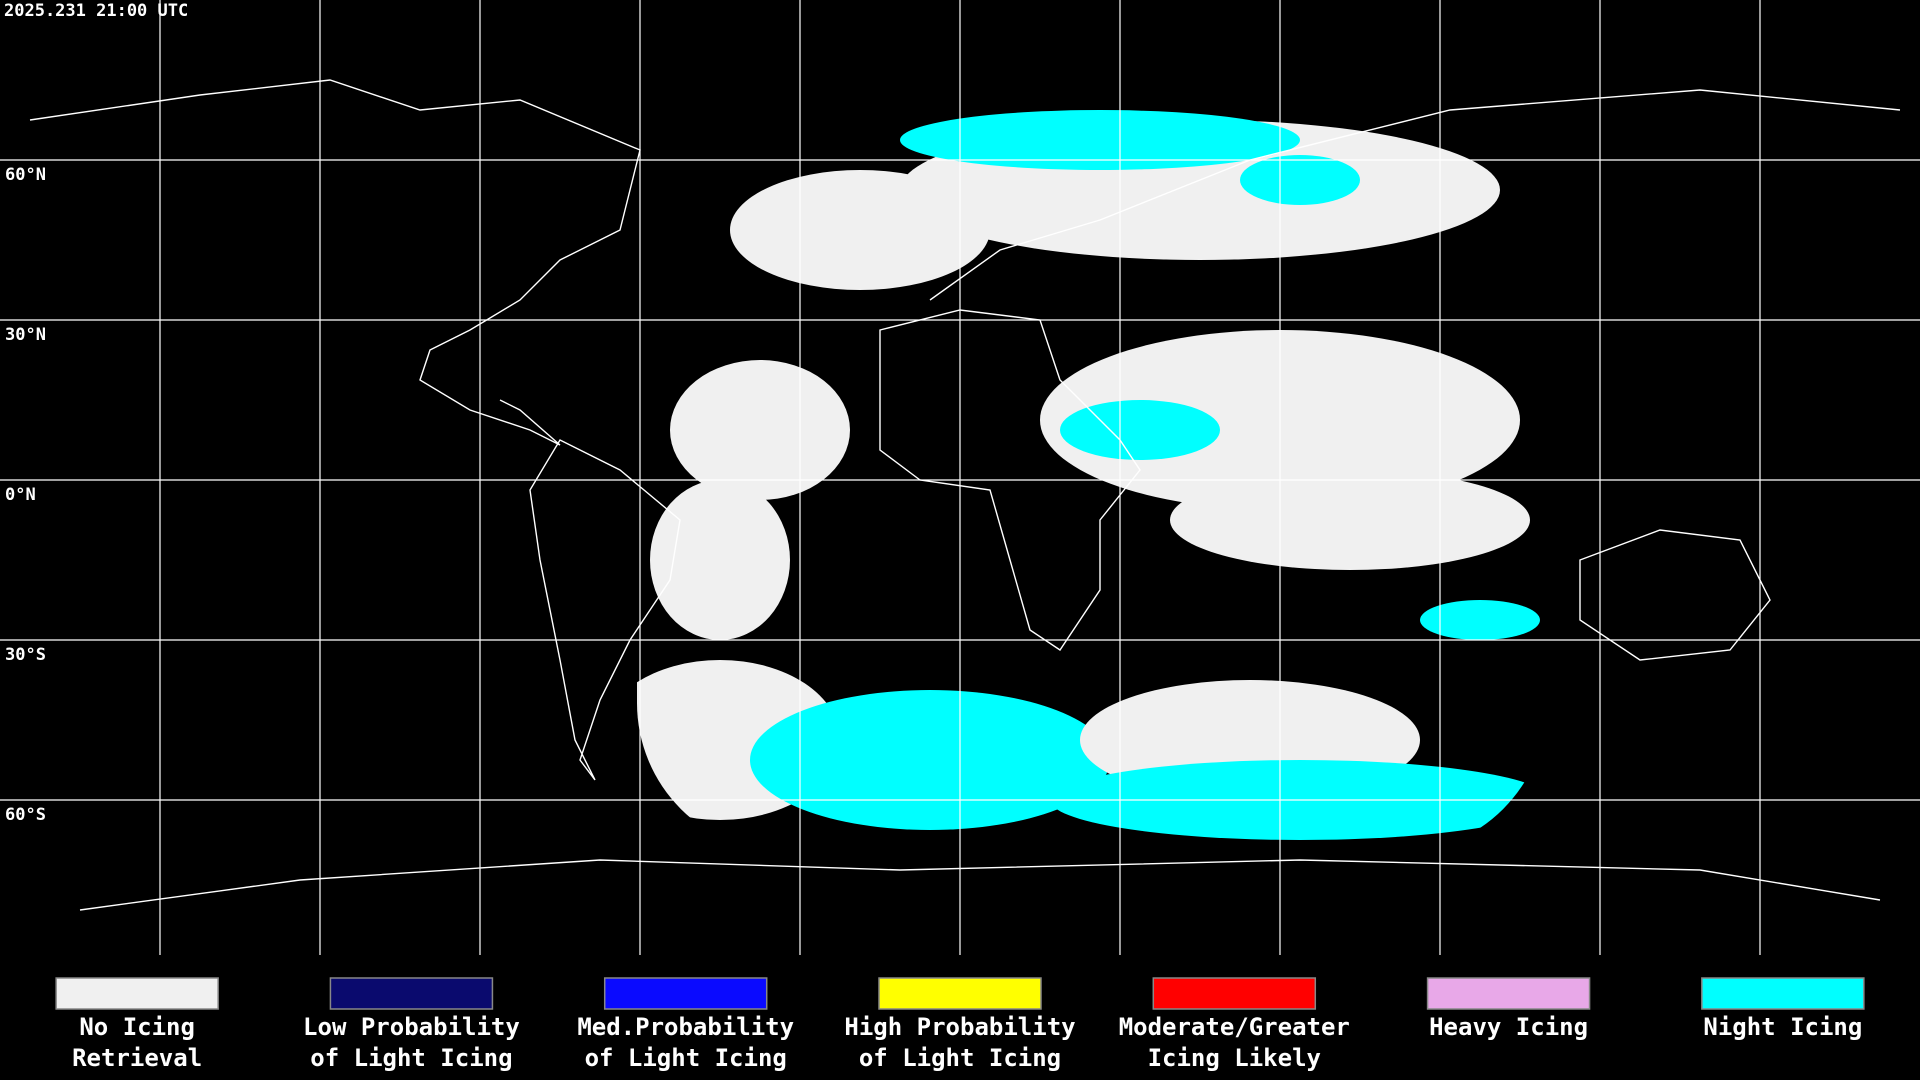  What do you see at coordinates (137, 1058) in the screenshot?
I see `legend-label: Retrieval` at bounding box center [137, 1058].